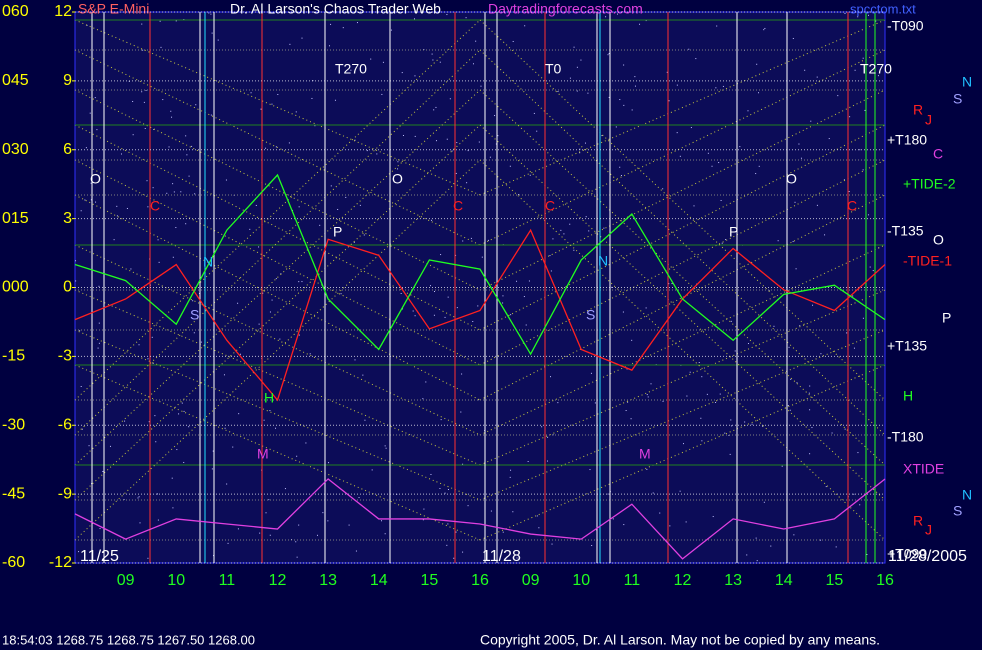  I want to click on legend-label: +TIDE-2, so click(929, 184).